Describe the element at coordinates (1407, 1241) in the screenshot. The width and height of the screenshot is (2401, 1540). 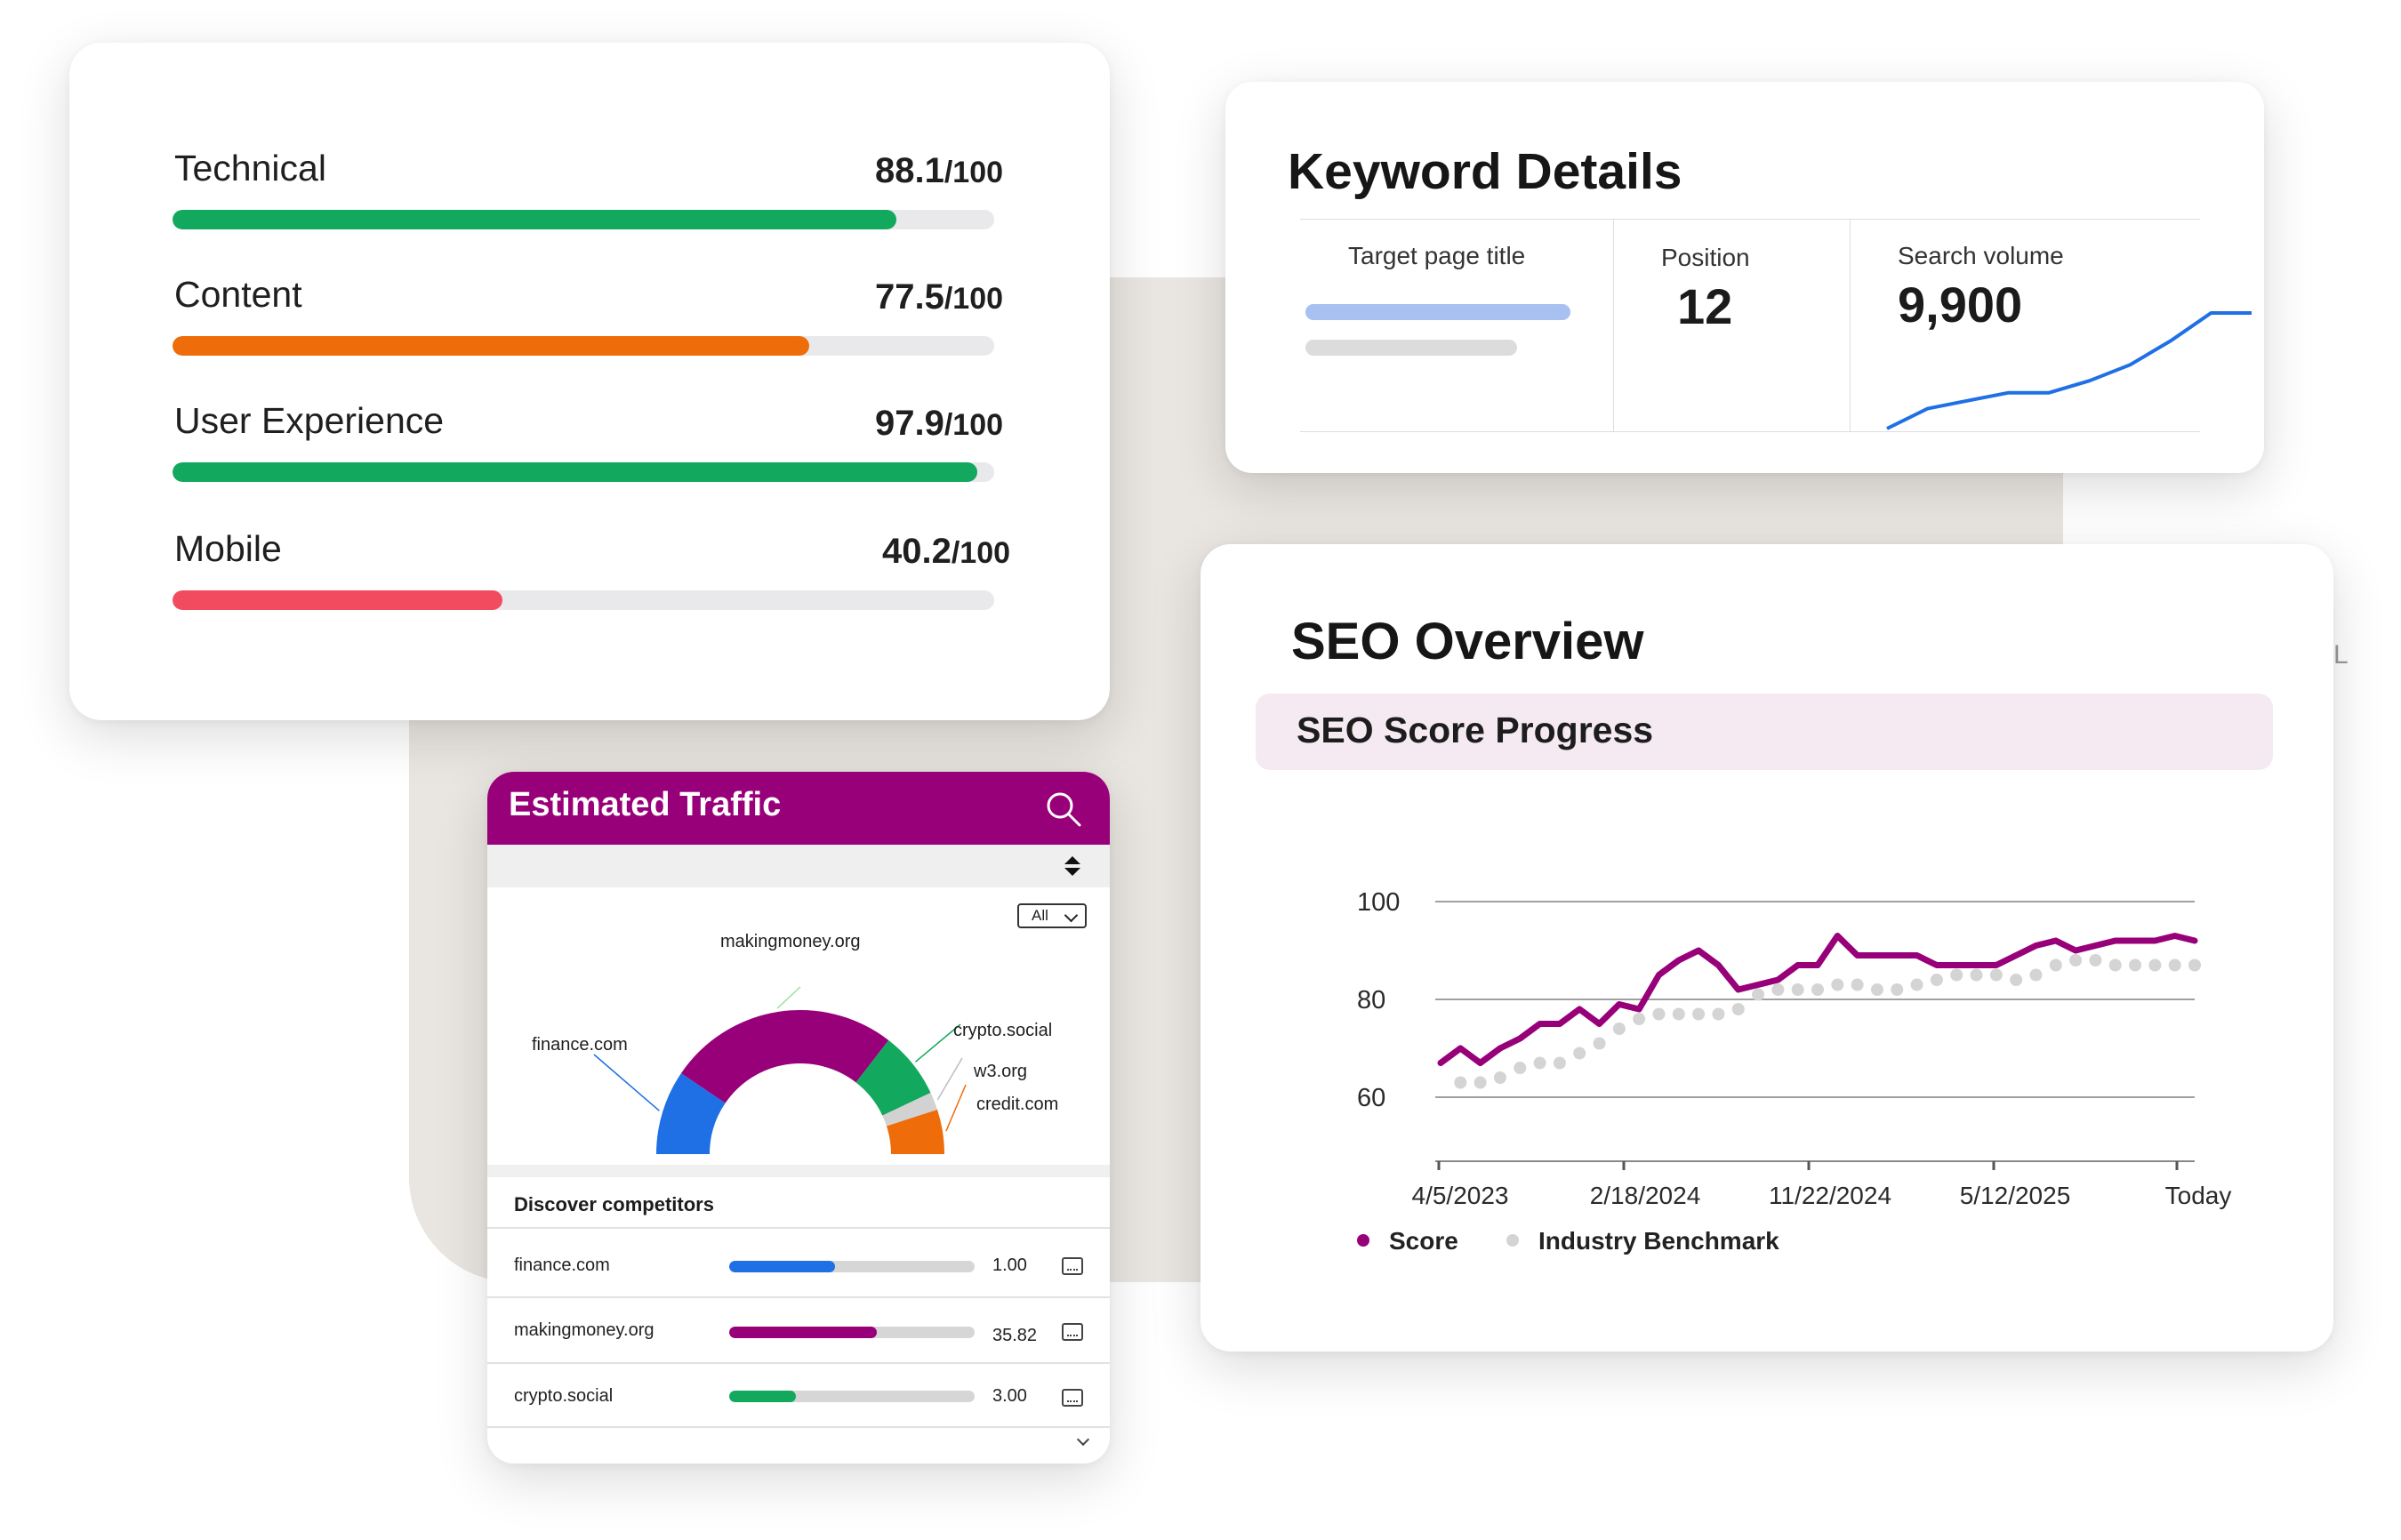
I see `legend-item-score: Score` at that location.